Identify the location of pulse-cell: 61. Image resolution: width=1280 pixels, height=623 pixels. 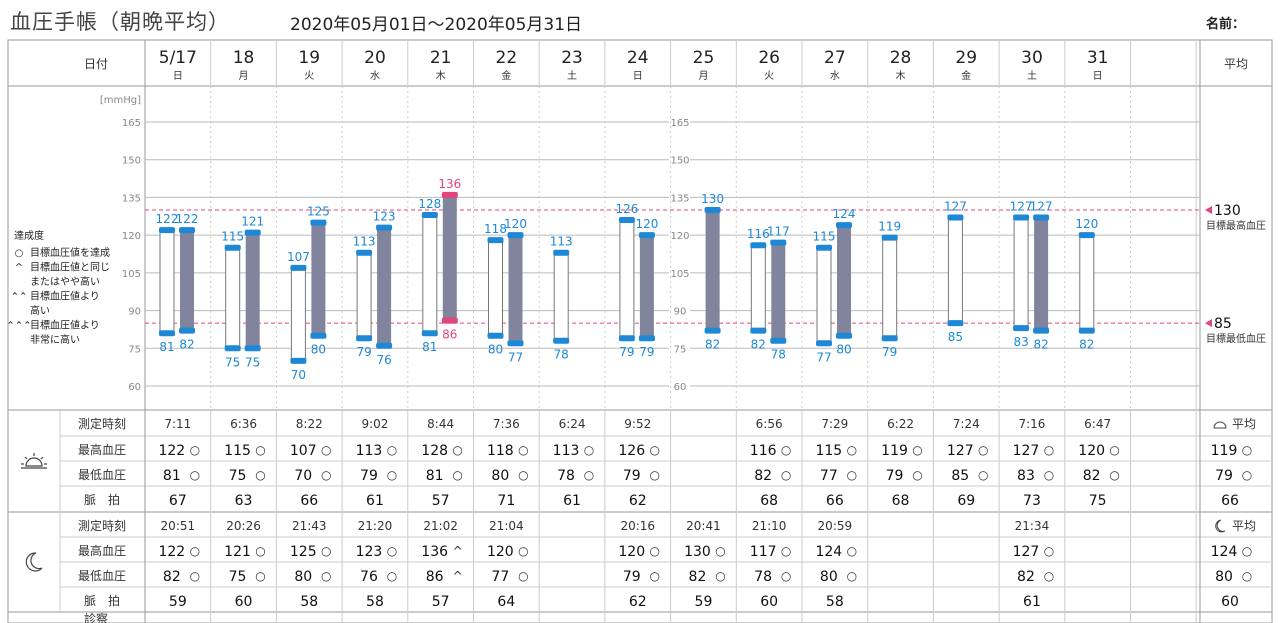
(1032, 602).